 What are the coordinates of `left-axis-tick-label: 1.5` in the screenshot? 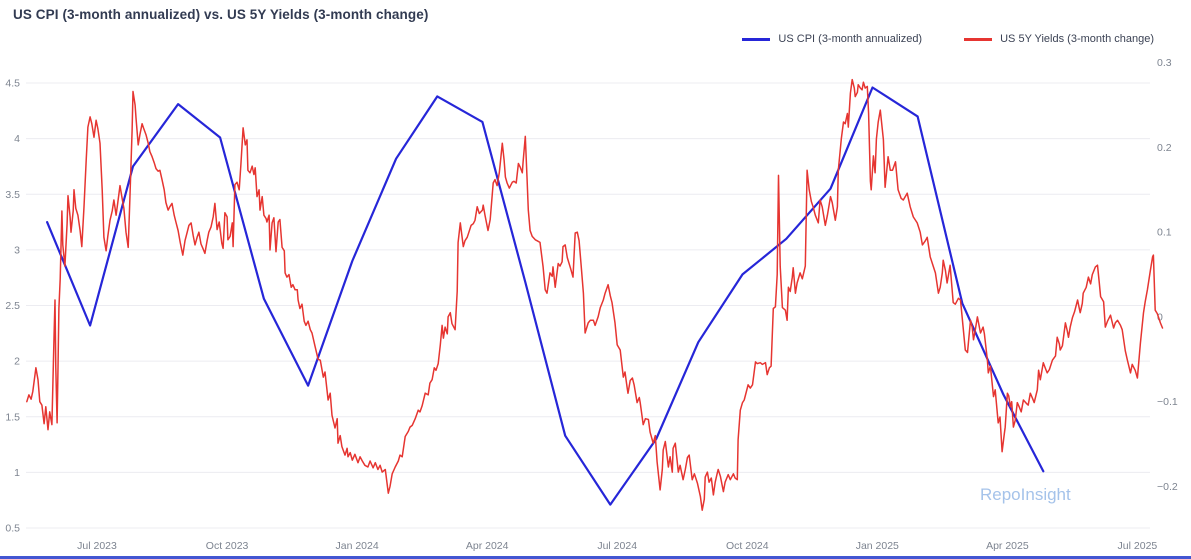 It's located at (12, 417).